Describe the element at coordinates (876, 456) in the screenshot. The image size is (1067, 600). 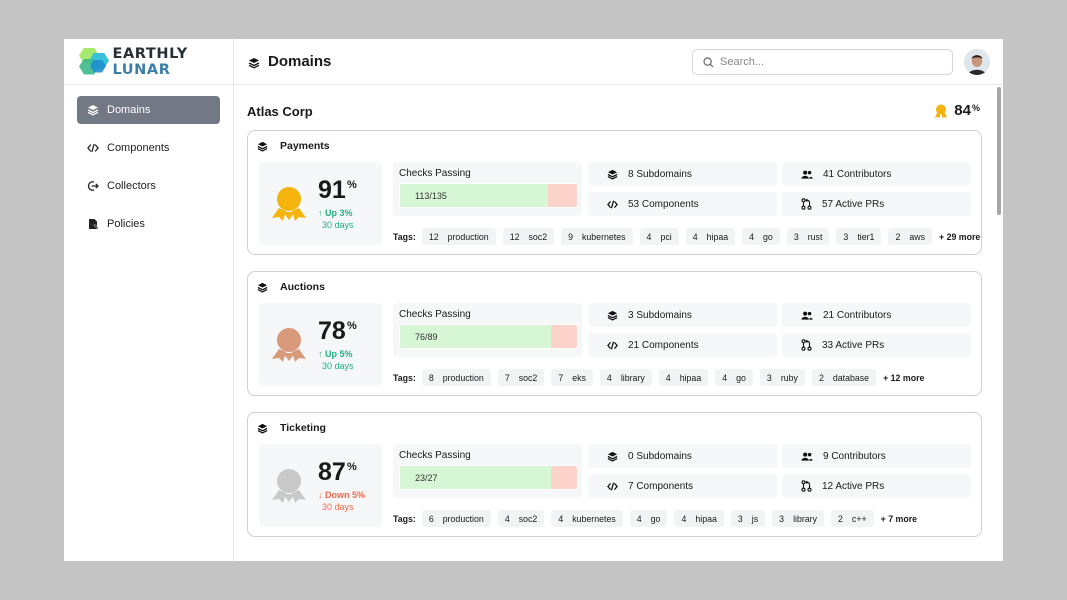
I see `contributors-stat: 9 Contributors` at that location.